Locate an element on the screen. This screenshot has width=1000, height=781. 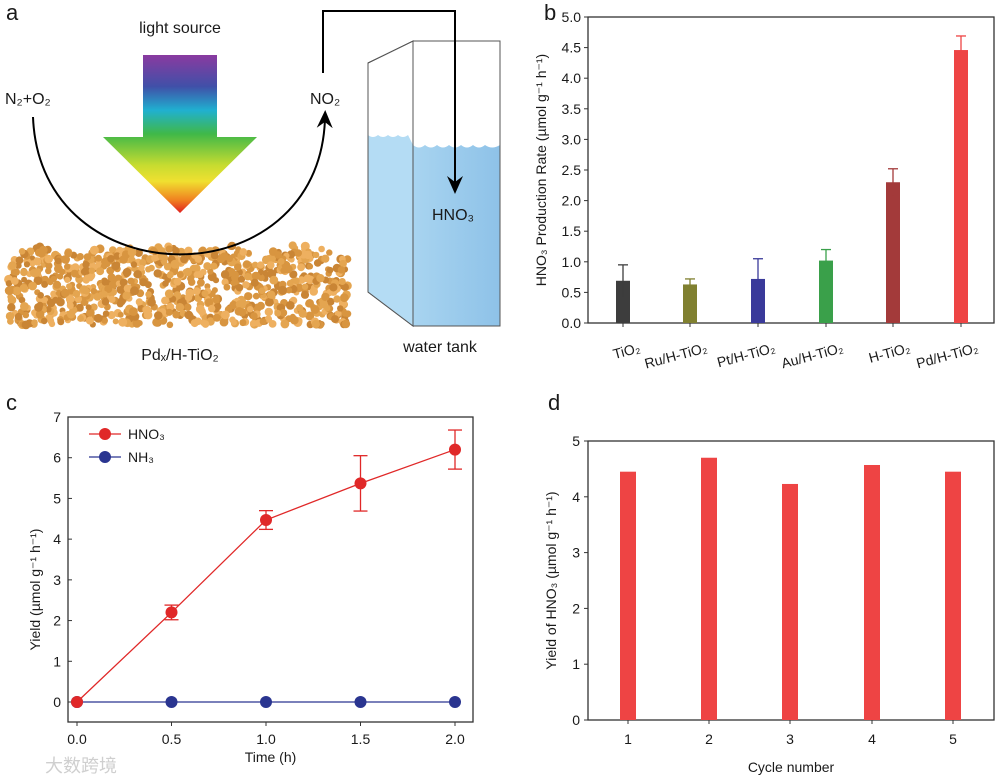
x-tick-label: 1.5 is located at coordinates (361, 739).